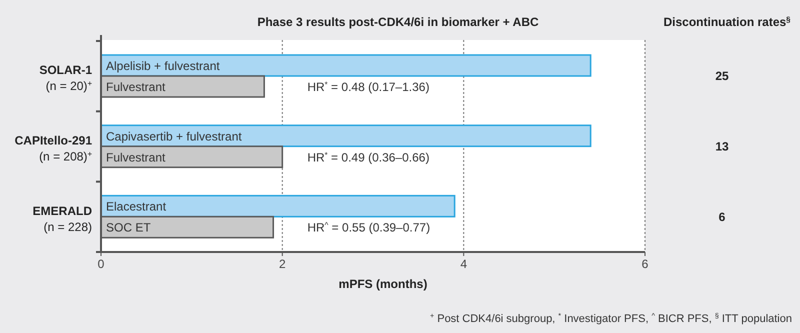 The height and width of the screenshot is (333, 800). I want to click on annotation: Capivasertib + fulvestrant, so click(174, 136).